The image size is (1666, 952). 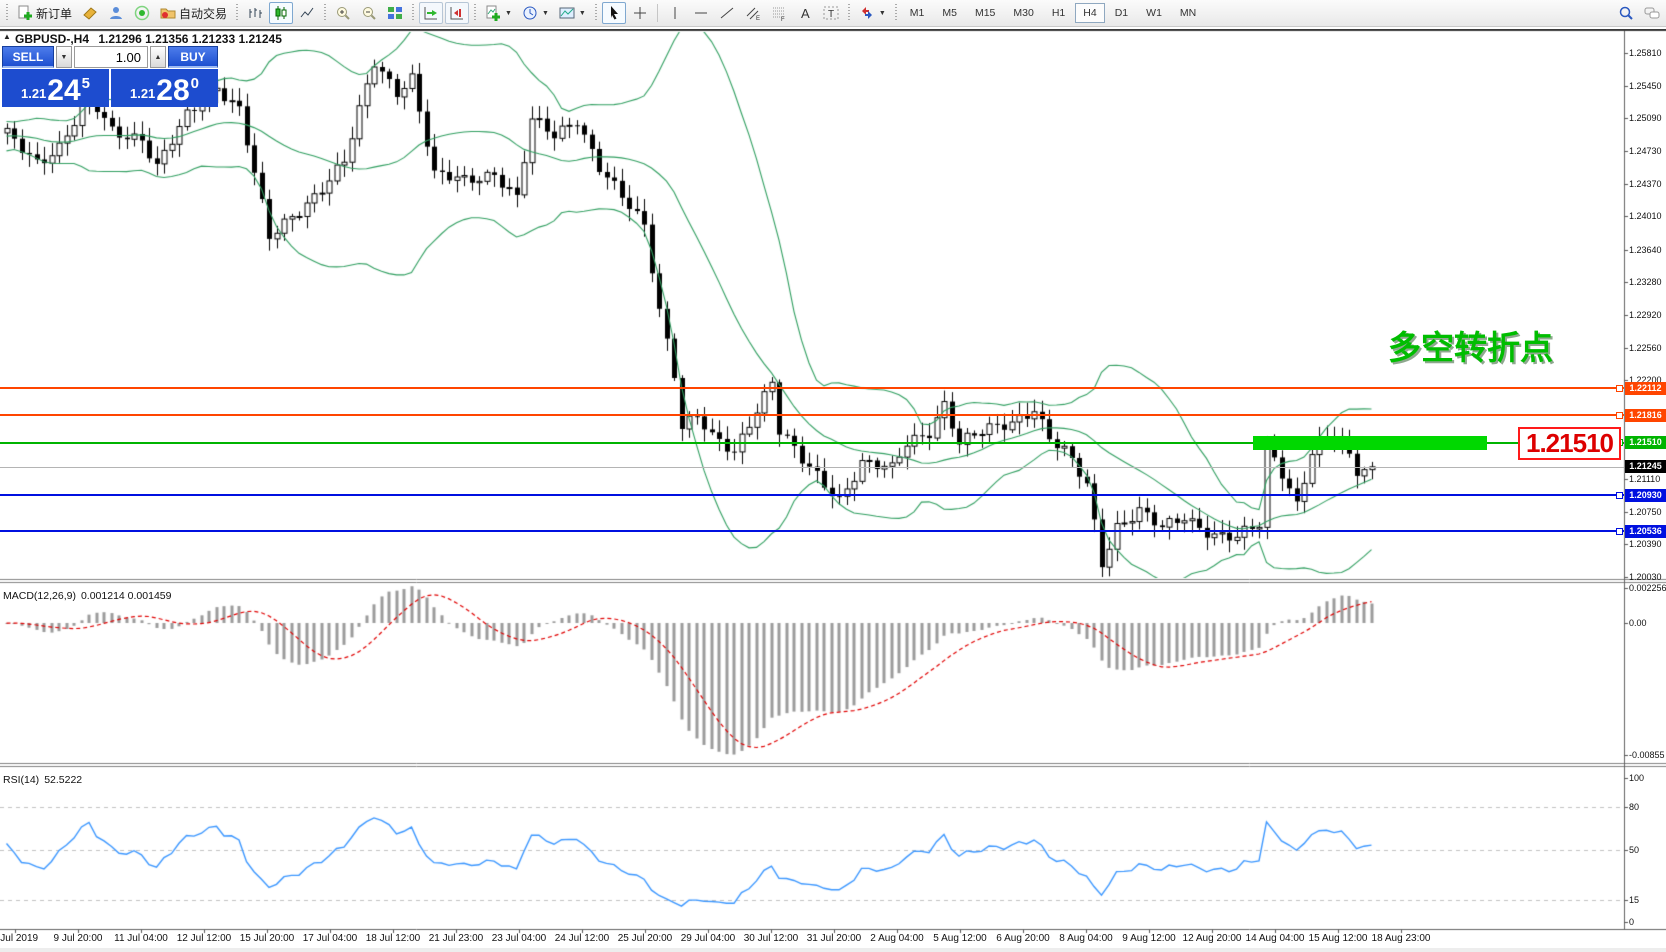 What do you see at coordinates (255, 13) in the screenshot?
I see `bar-chart-button` at bounding box center [255, 13].